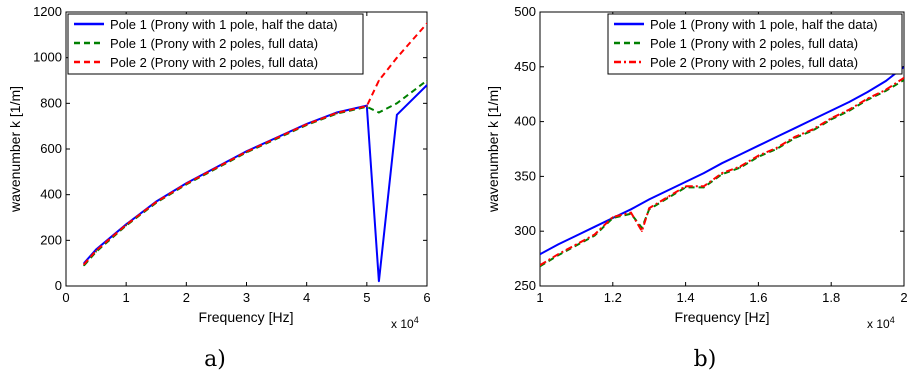 The height and width of the screenshot is (377, 907). Describe the element at coordinates (613, 297) in the screenshot. I see `x-tick-label-b: 1.2` at that location.